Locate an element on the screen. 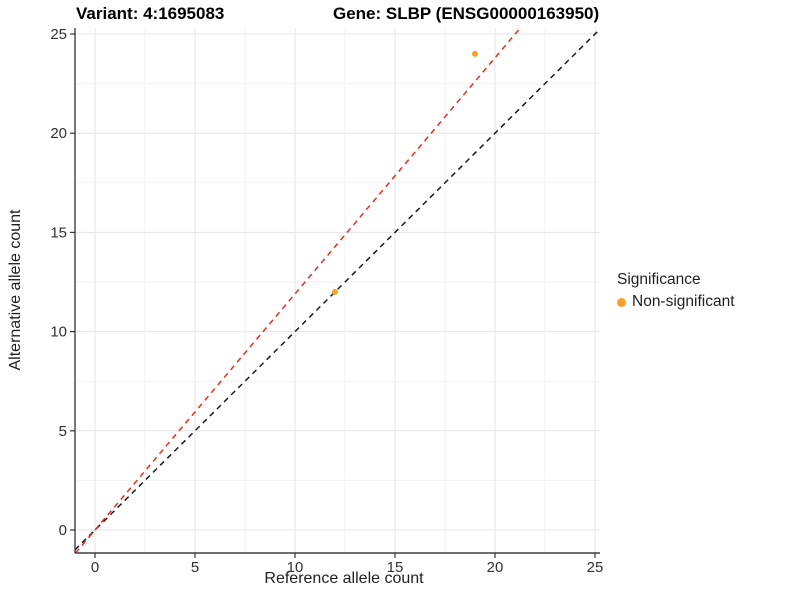  legend-title: Significance is located at coordinates (659, 279).